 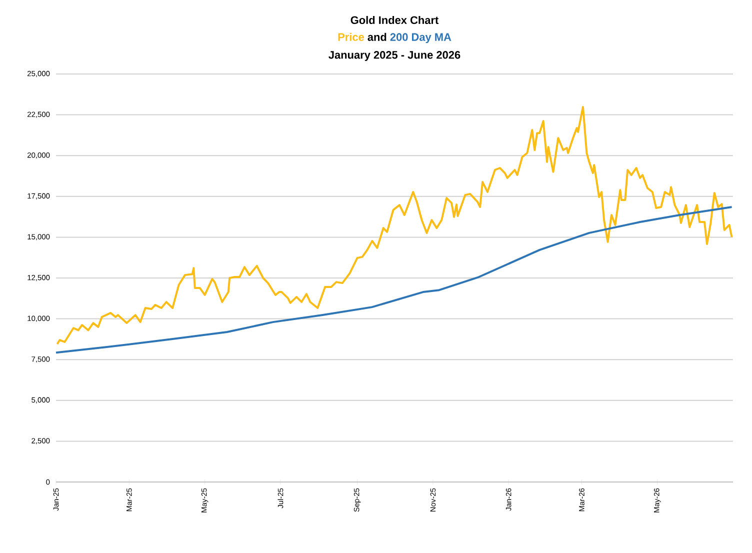 What do you see at coordinates (394, 56) in the screenshot?
I see `chart-subtitle: January 2025 - June 2026` at bounding box center [394, 56].